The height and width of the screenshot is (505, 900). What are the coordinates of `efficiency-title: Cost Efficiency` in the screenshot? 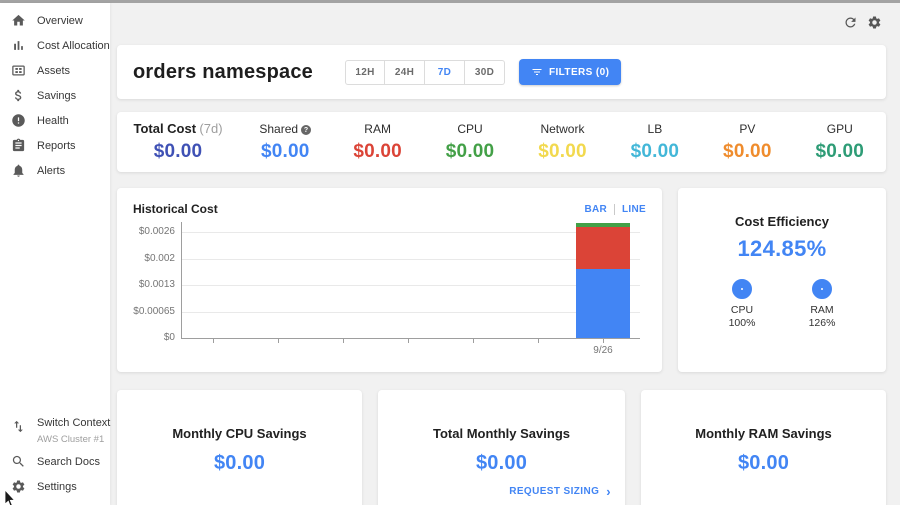 It's located at (782, 221).